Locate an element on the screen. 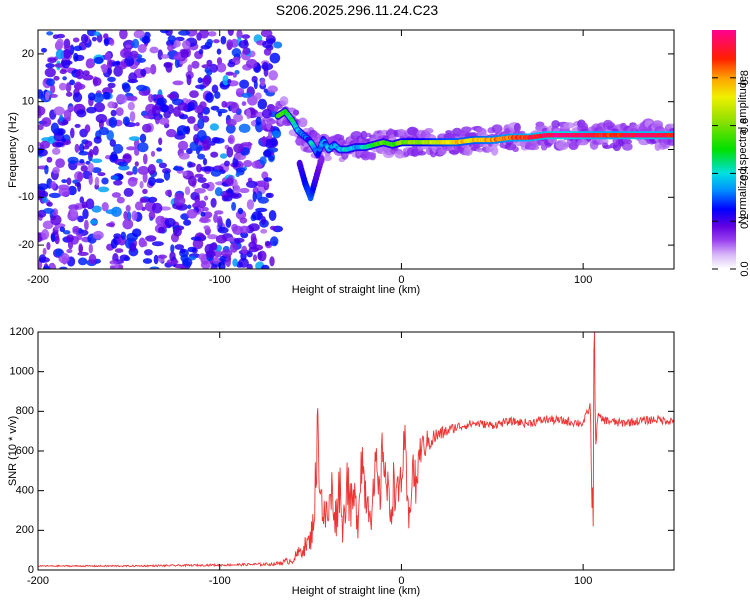 The width and height of the screenshot is (750, 600). y-tick-label: 200 is located at coordinates (25, 530).